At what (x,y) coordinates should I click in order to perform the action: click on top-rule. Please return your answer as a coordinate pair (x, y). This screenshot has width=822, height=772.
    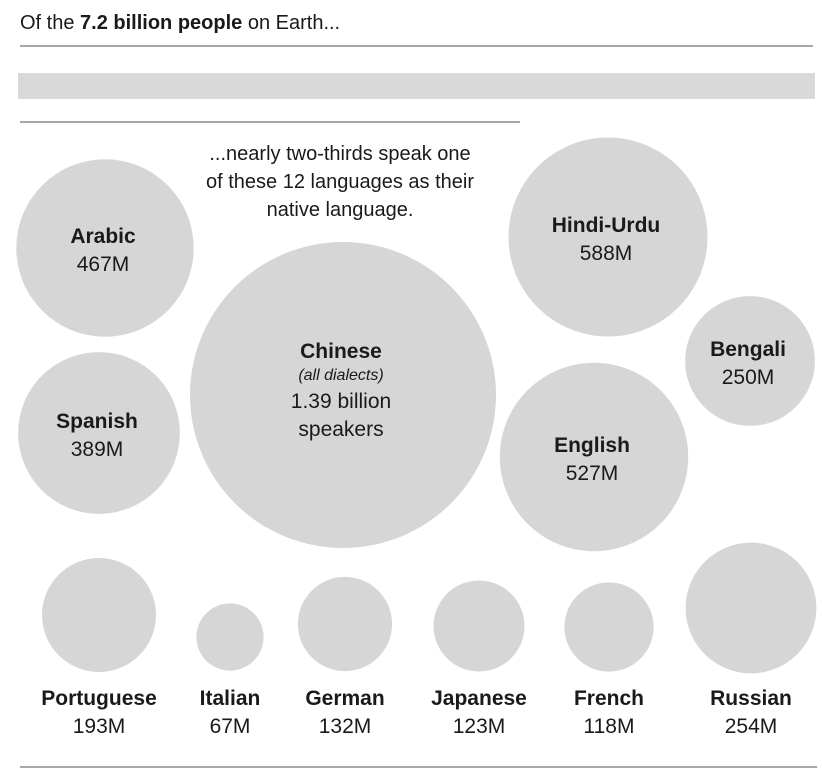
    Looking at the image, I should click on (416, 46).